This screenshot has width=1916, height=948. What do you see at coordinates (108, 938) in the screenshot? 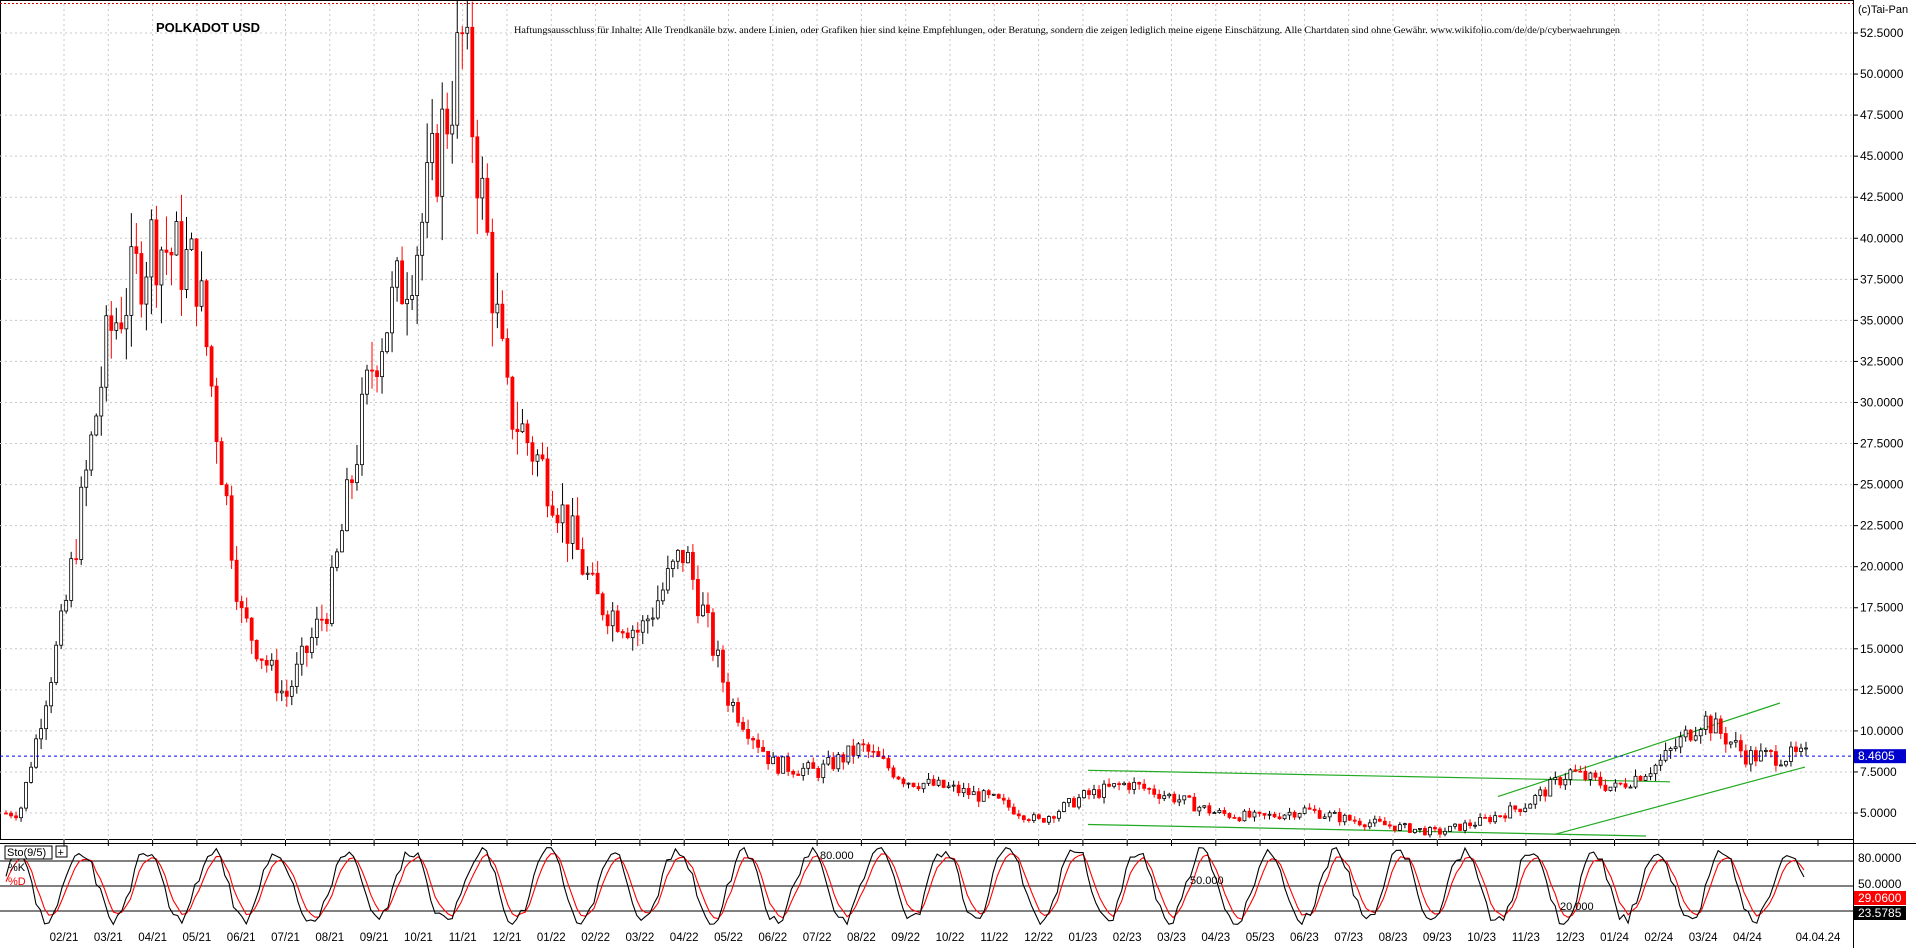
I see `x-tick-label: 03/21` at bounding box center [108, 938].